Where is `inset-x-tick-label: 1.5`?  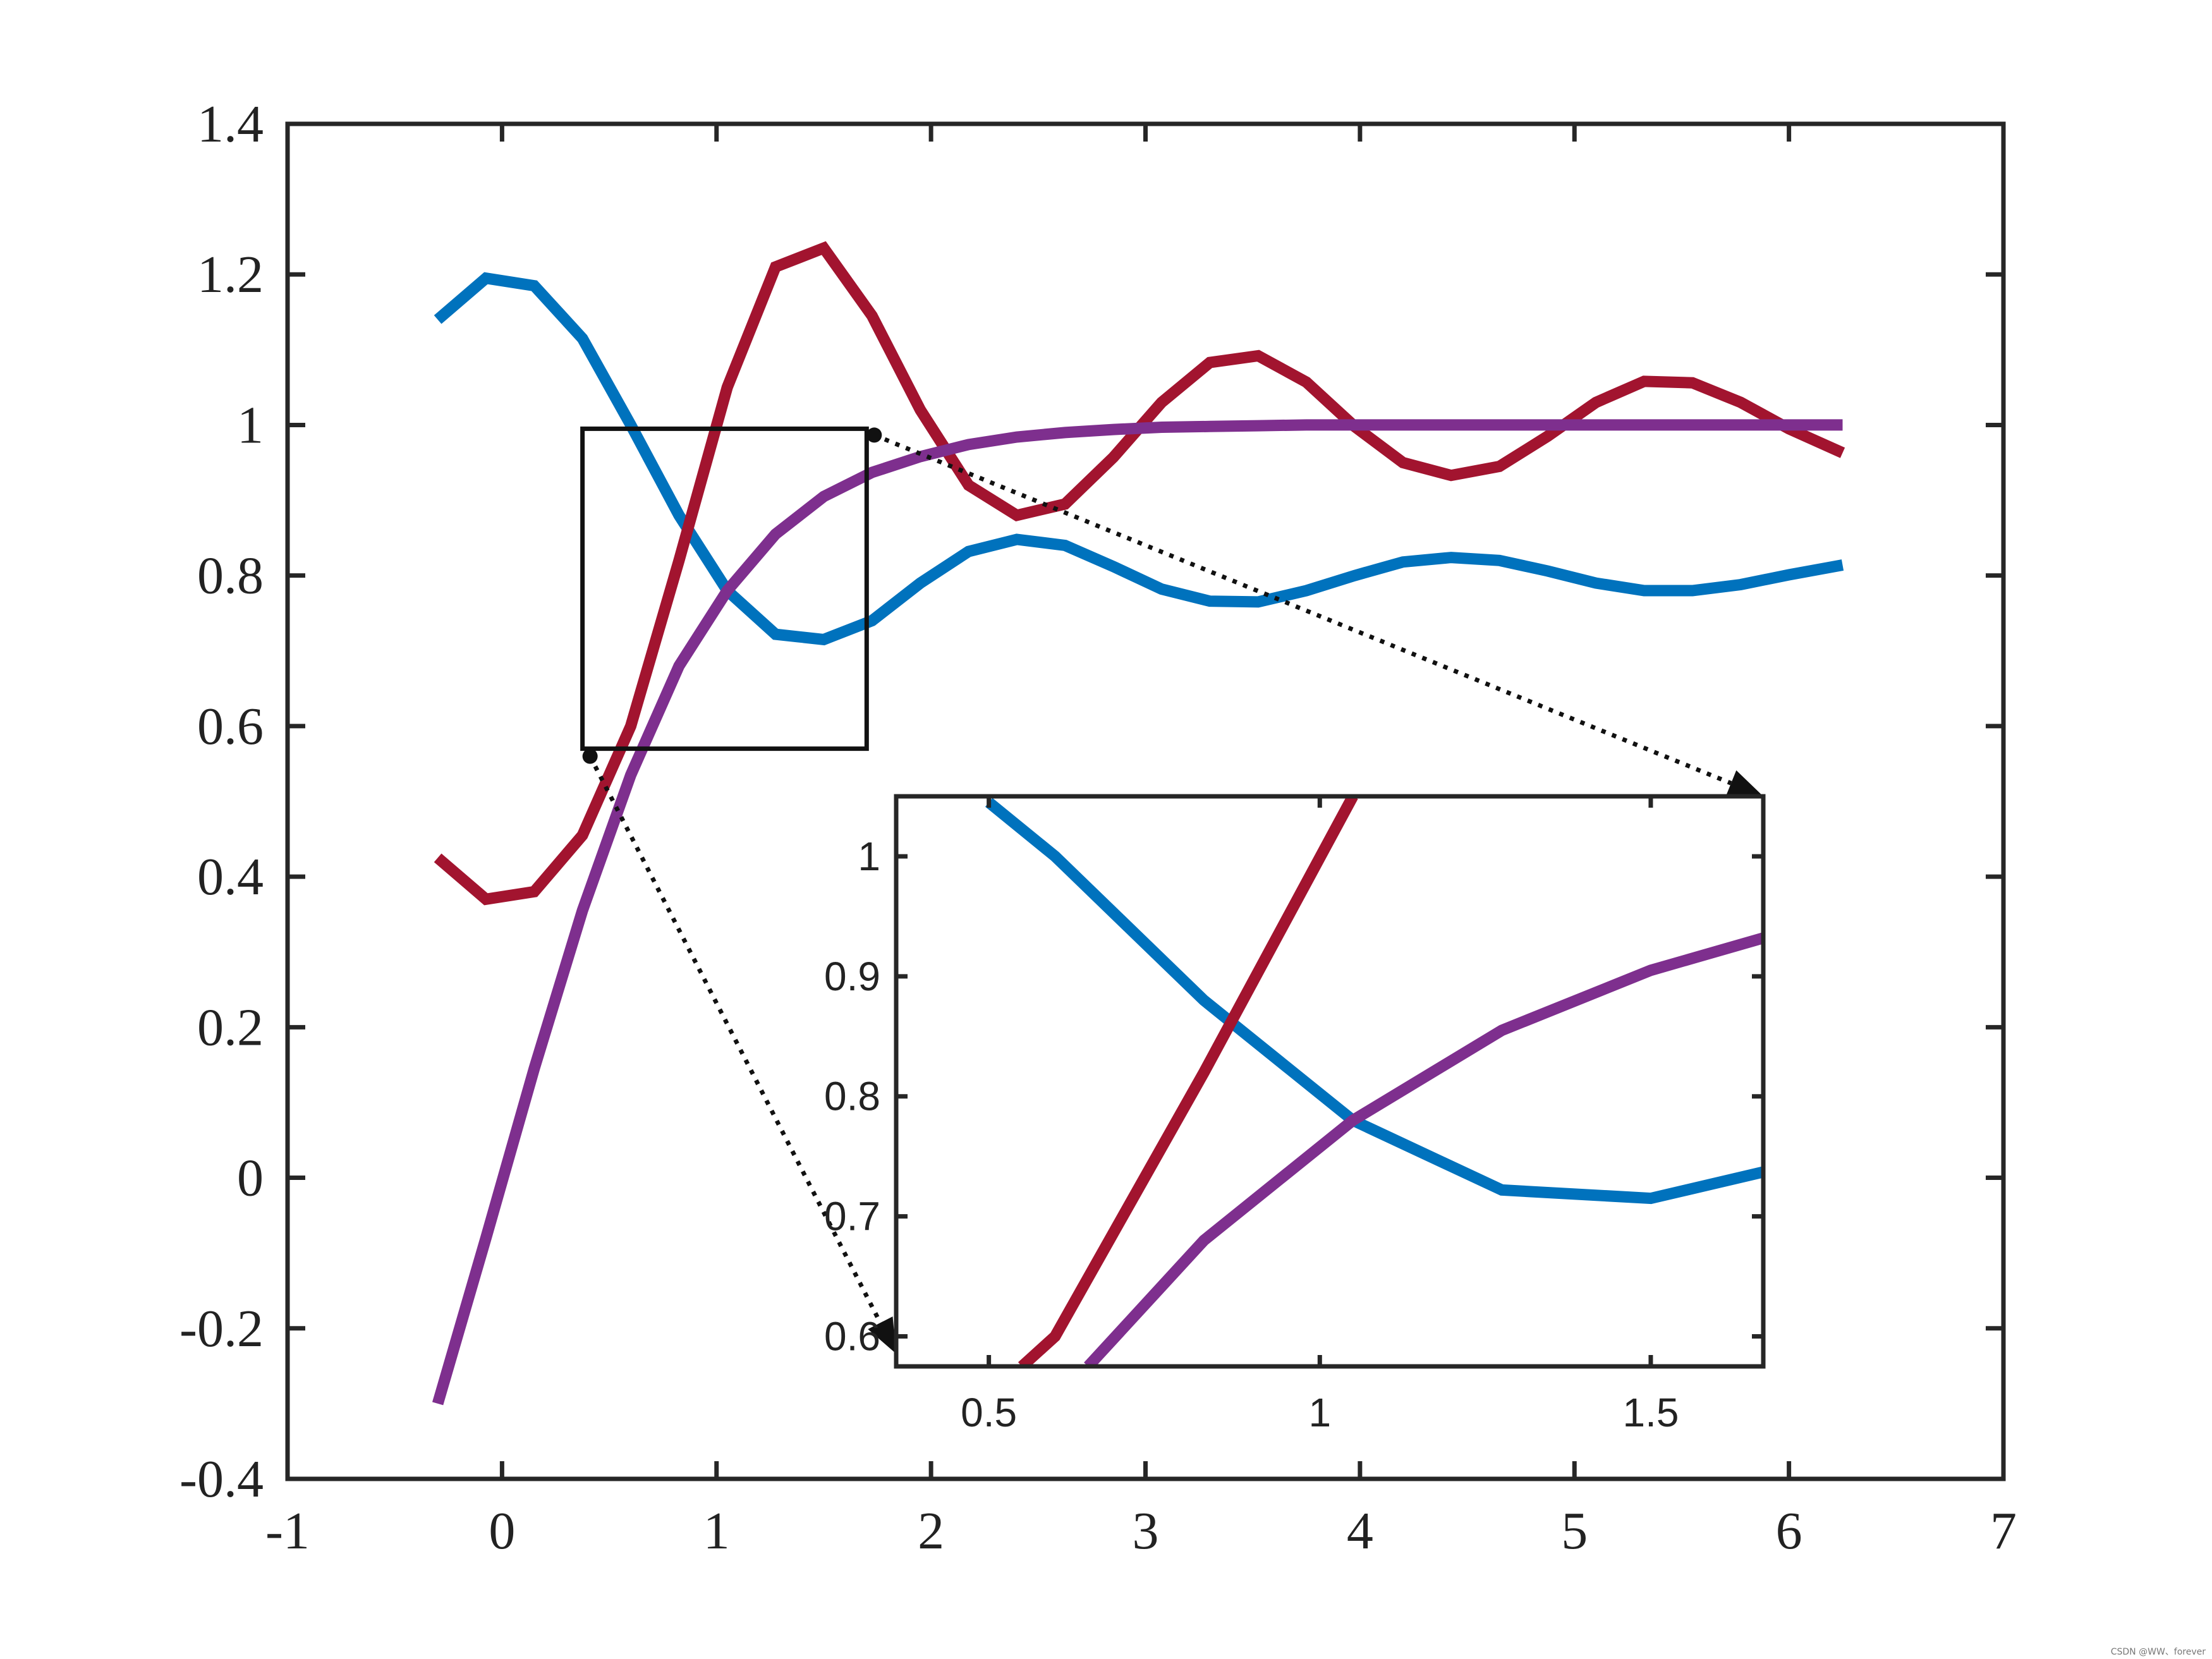
inset-x-tick-label: 1.5 is located at coordinates (1650, 1412).